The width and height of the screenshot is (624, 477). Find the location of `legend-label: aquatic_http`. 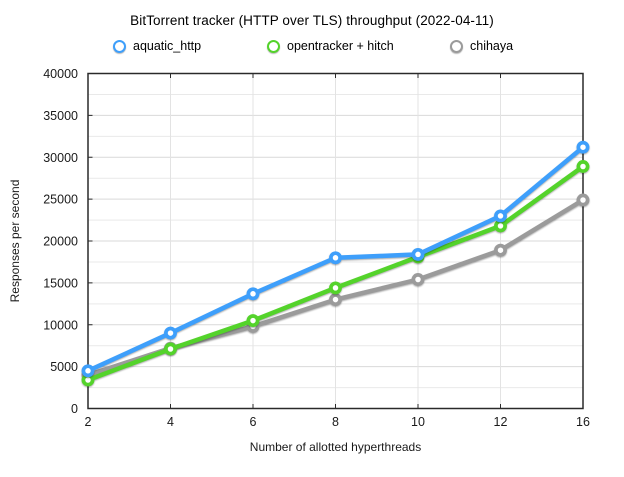

legend-label: aquatic_http is located at coordinates (167, 46).